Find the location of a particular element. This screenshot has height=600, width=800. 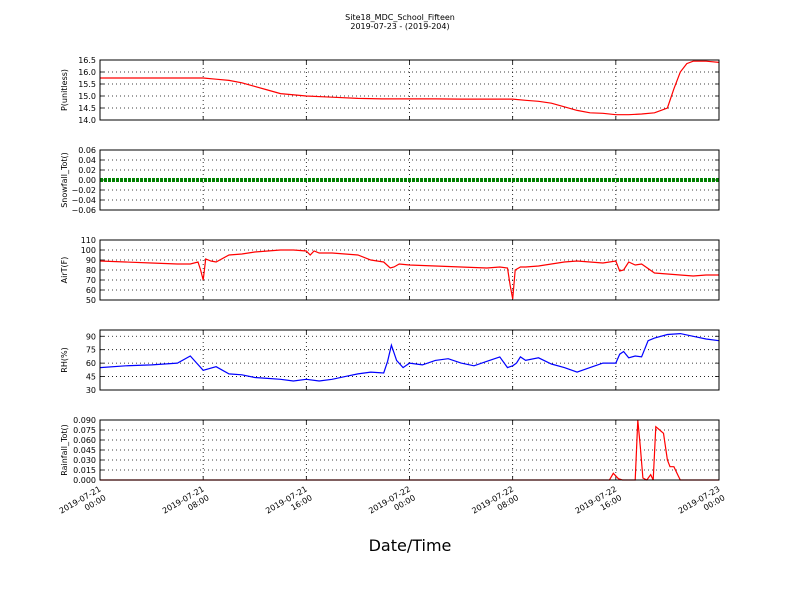

y-tick-label: 70 is located at coordinates (91, 280).